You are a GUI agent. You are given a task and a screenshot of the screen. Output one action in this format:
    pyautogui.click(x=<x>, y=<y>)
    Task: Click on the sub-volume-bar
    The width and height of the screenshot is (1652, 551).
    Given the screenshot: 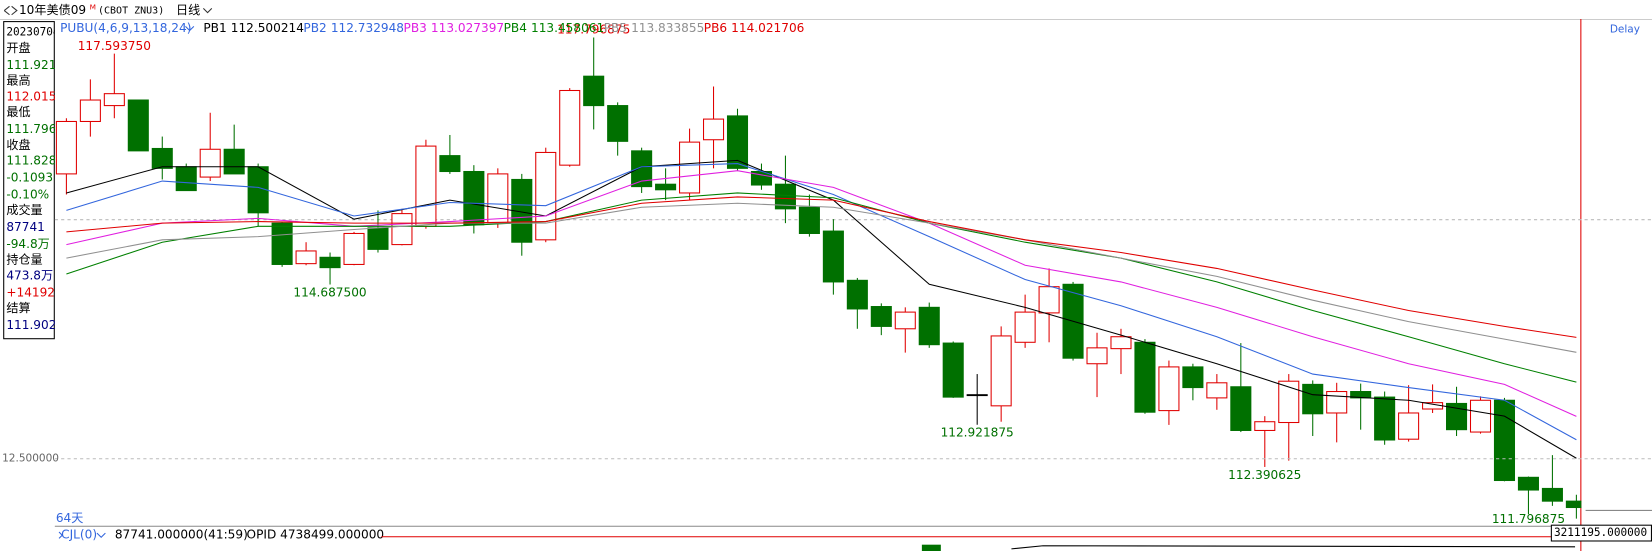 What is the action you would take?
    pyautogui.click(x=931, y=547)
    